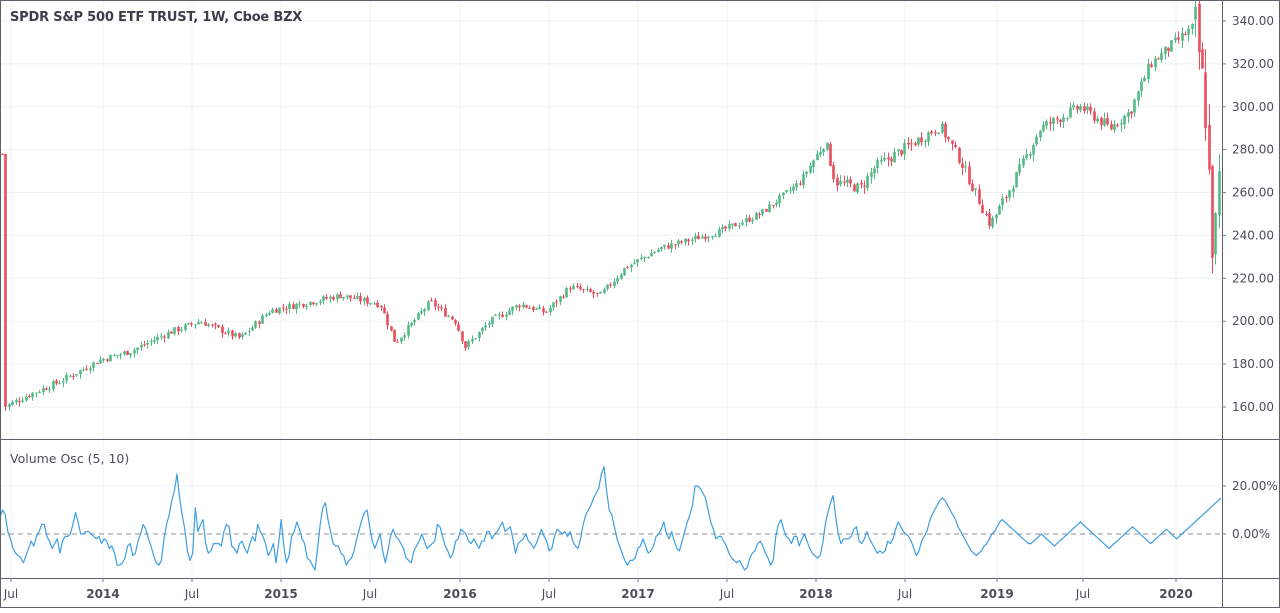 The width and height of the screenshot is (1280, 613). I want to click on oscillator-title: Volume Osc (5, 10), so click(70, 458).